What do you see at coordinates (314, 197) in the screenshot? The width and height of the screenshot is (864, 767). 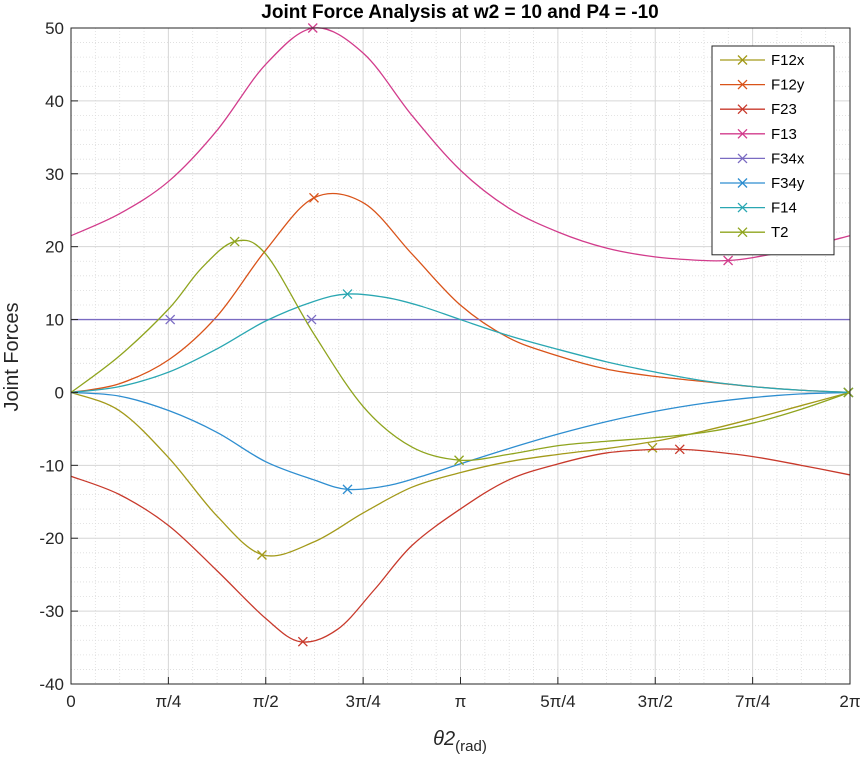 I see `data-point-f12y` at bounding box center [314, 197].